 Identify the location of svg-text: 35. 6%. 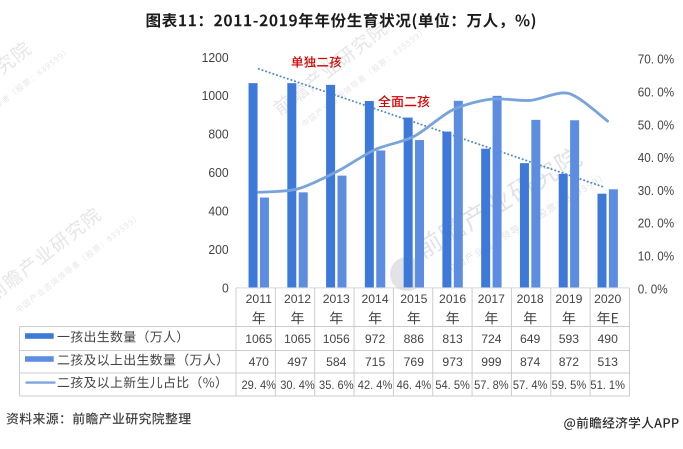
(336, 386).